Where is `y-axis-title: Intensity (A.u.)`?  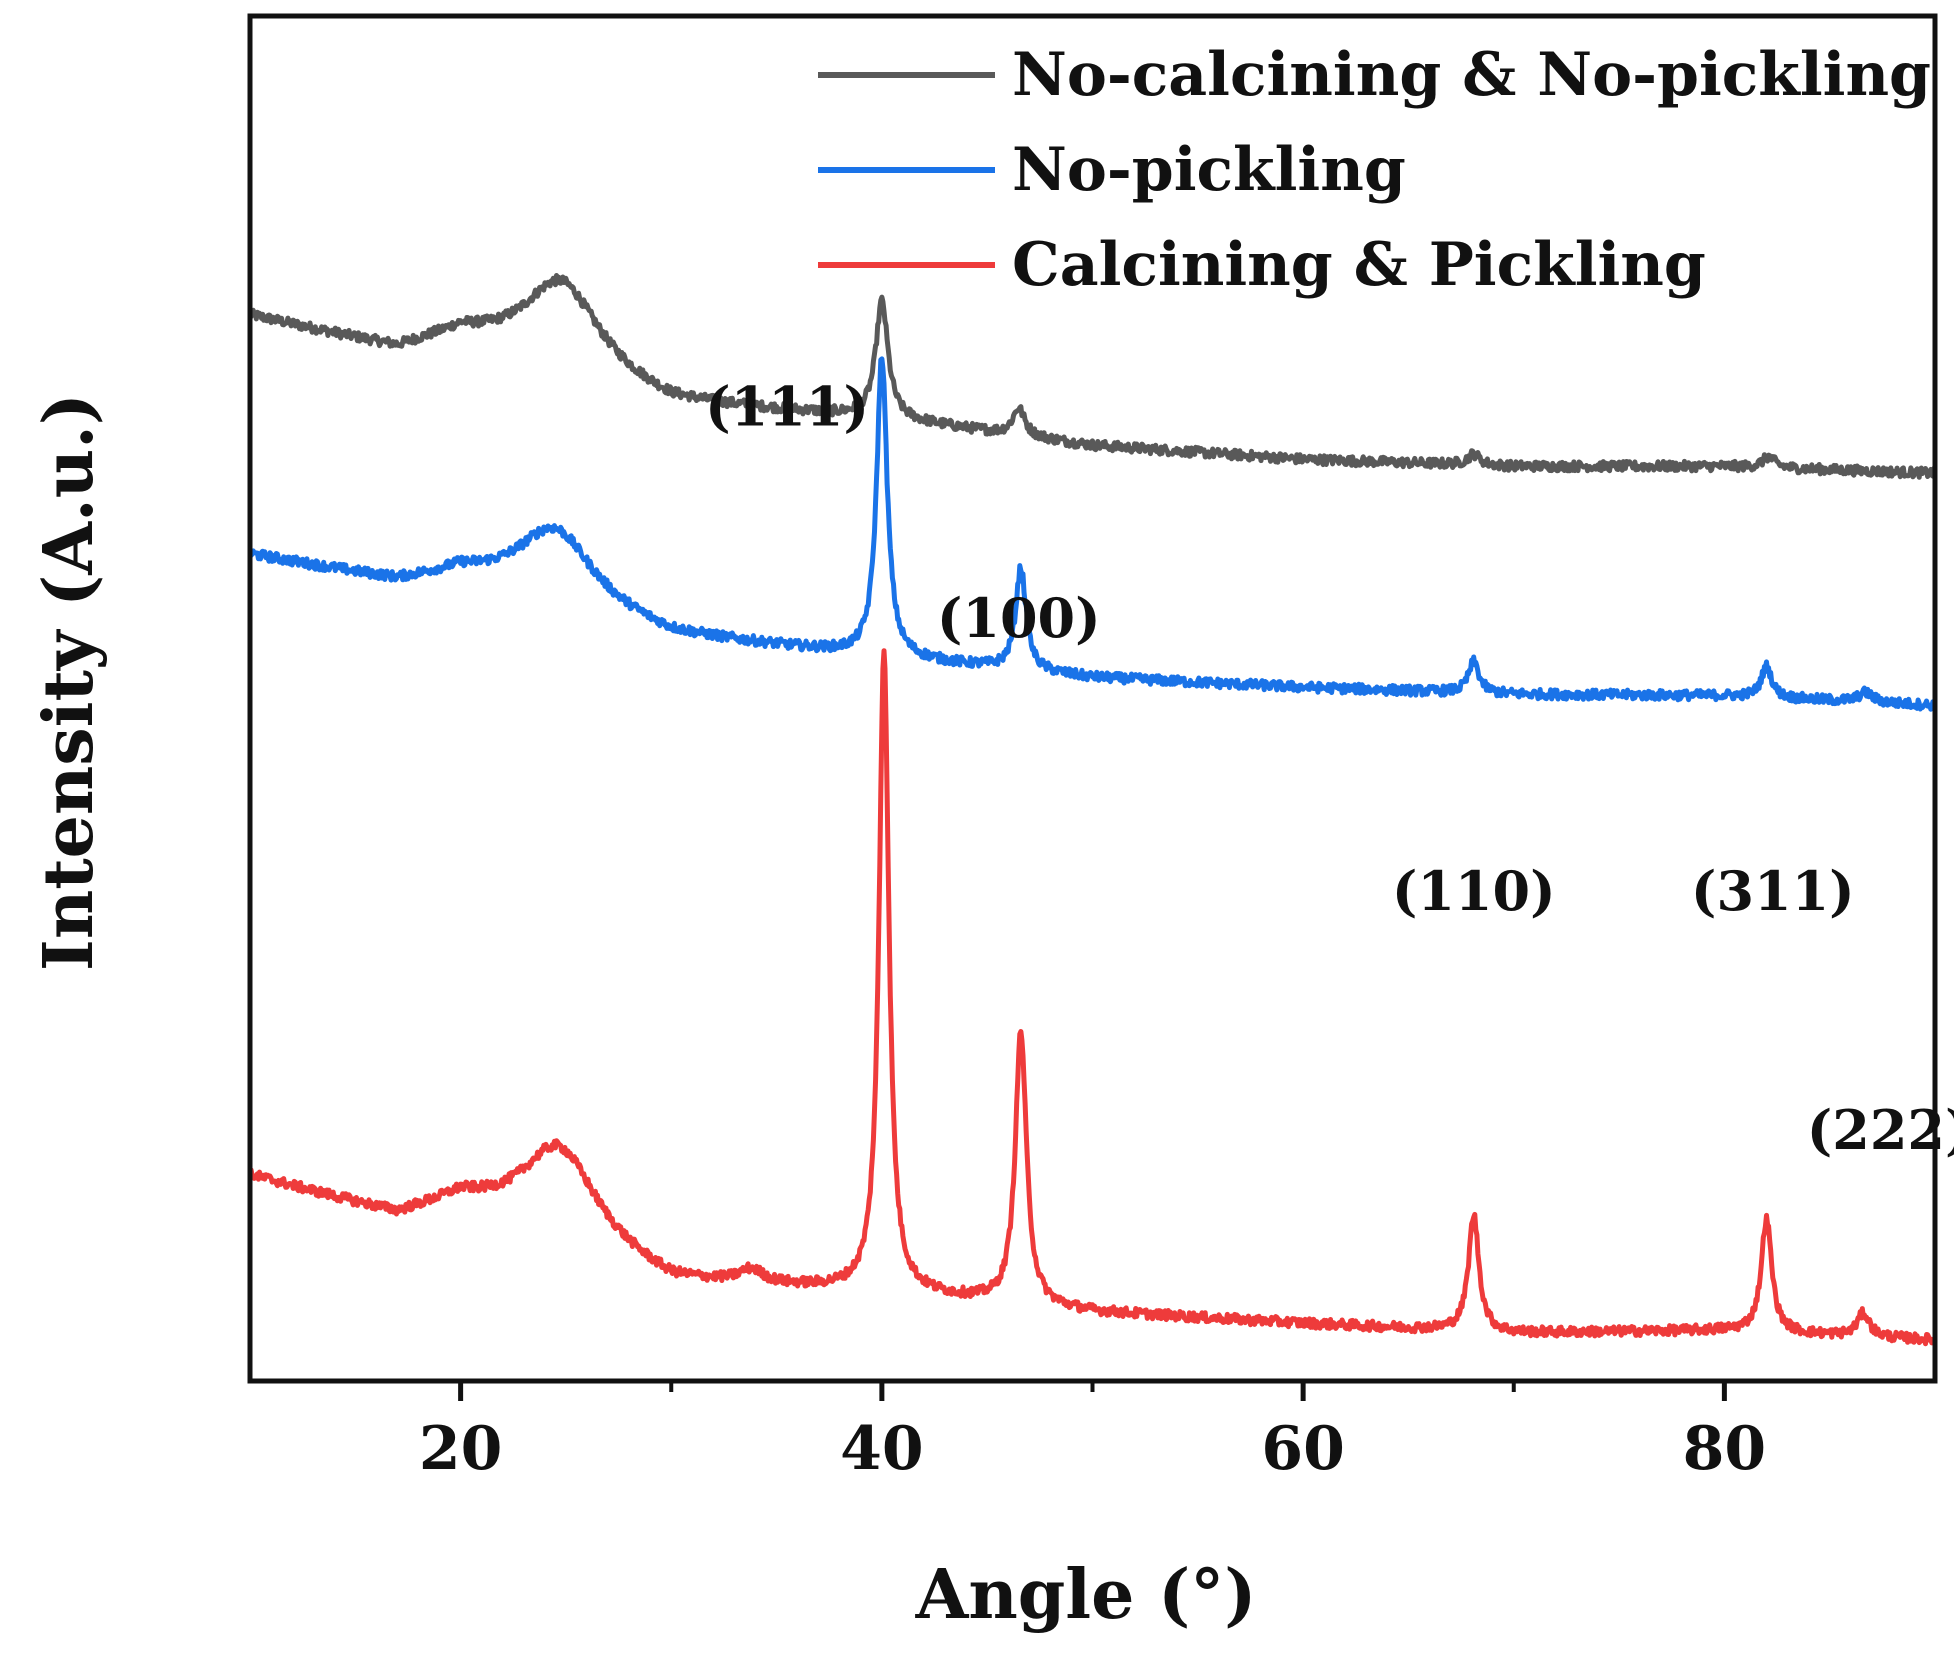
y-axis-title: Intensity (A.u.) is located at coordinates (69, 682).